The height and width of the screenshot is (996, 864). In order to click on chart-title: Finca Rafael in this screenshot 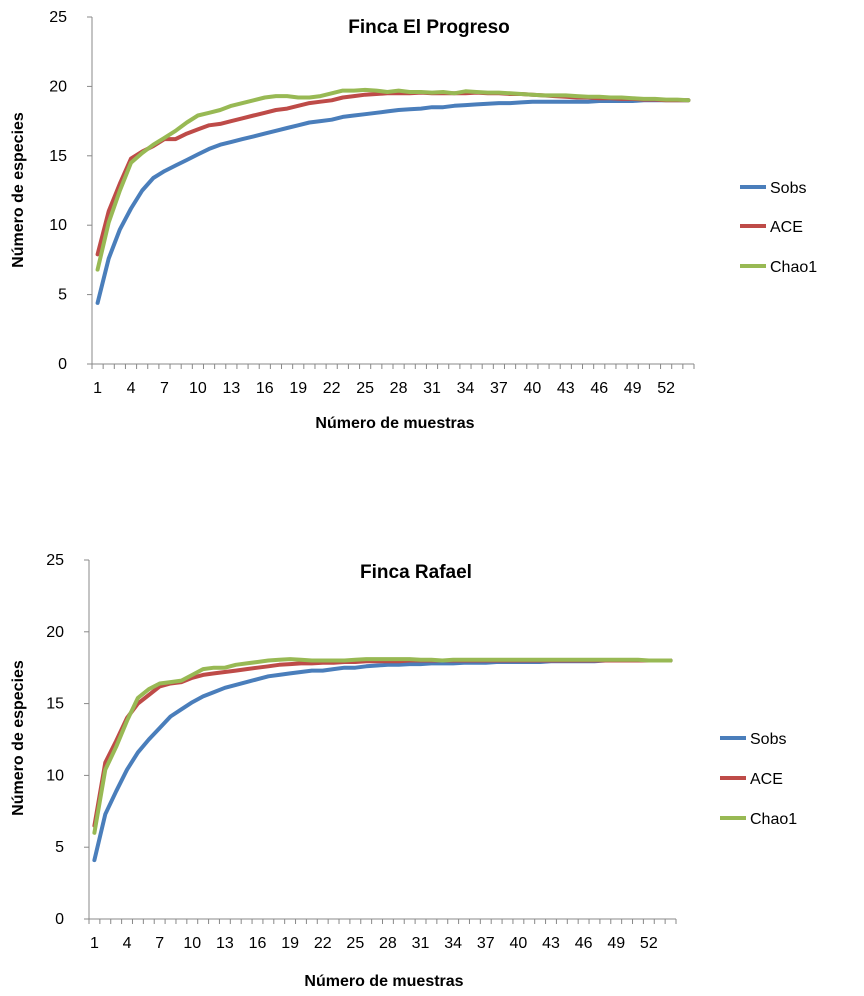, I will do `click(416, 572)`.